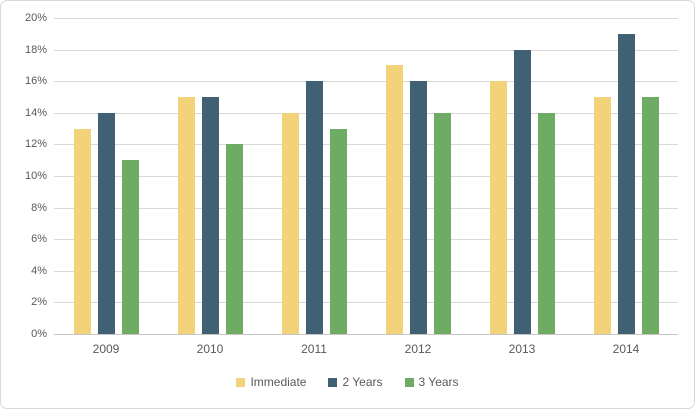 The width and height of the screenshot is (697, 411). Describe the element at coordinates (210, 349) in the screenshot. I see `x-tick-label: 2010` at that location.